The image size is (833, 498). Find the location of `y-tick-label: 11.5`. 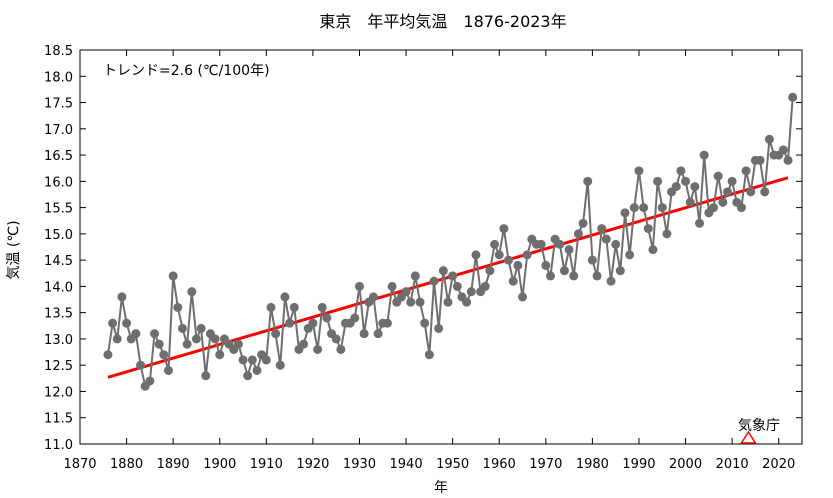

y-tick-label: 11.5 is located at coordinates (58, 419).